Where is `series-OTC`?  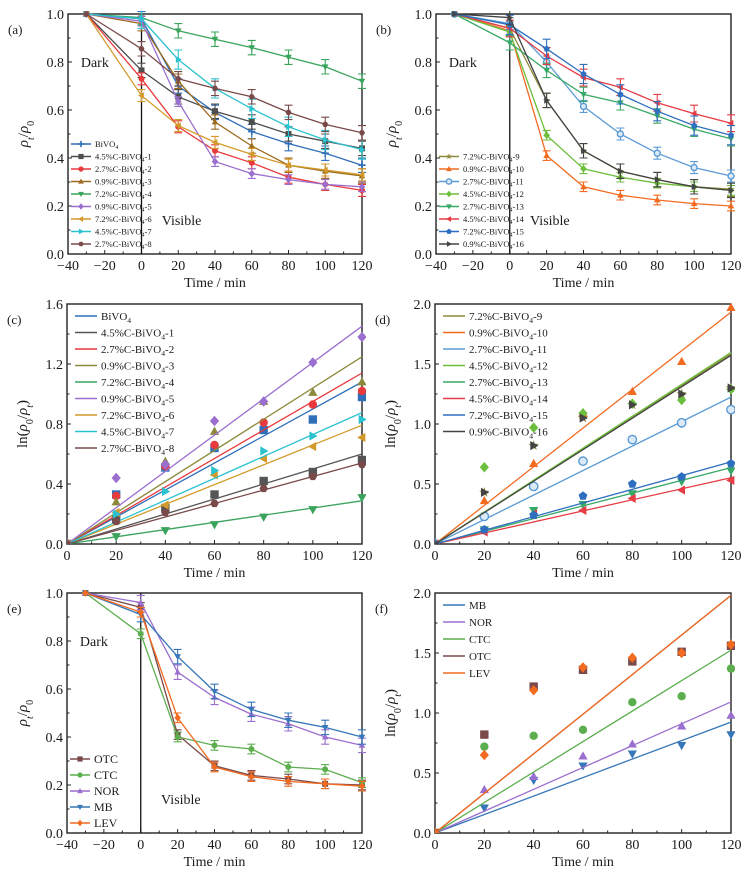 series-OTC is located at coordinates (224, 690).